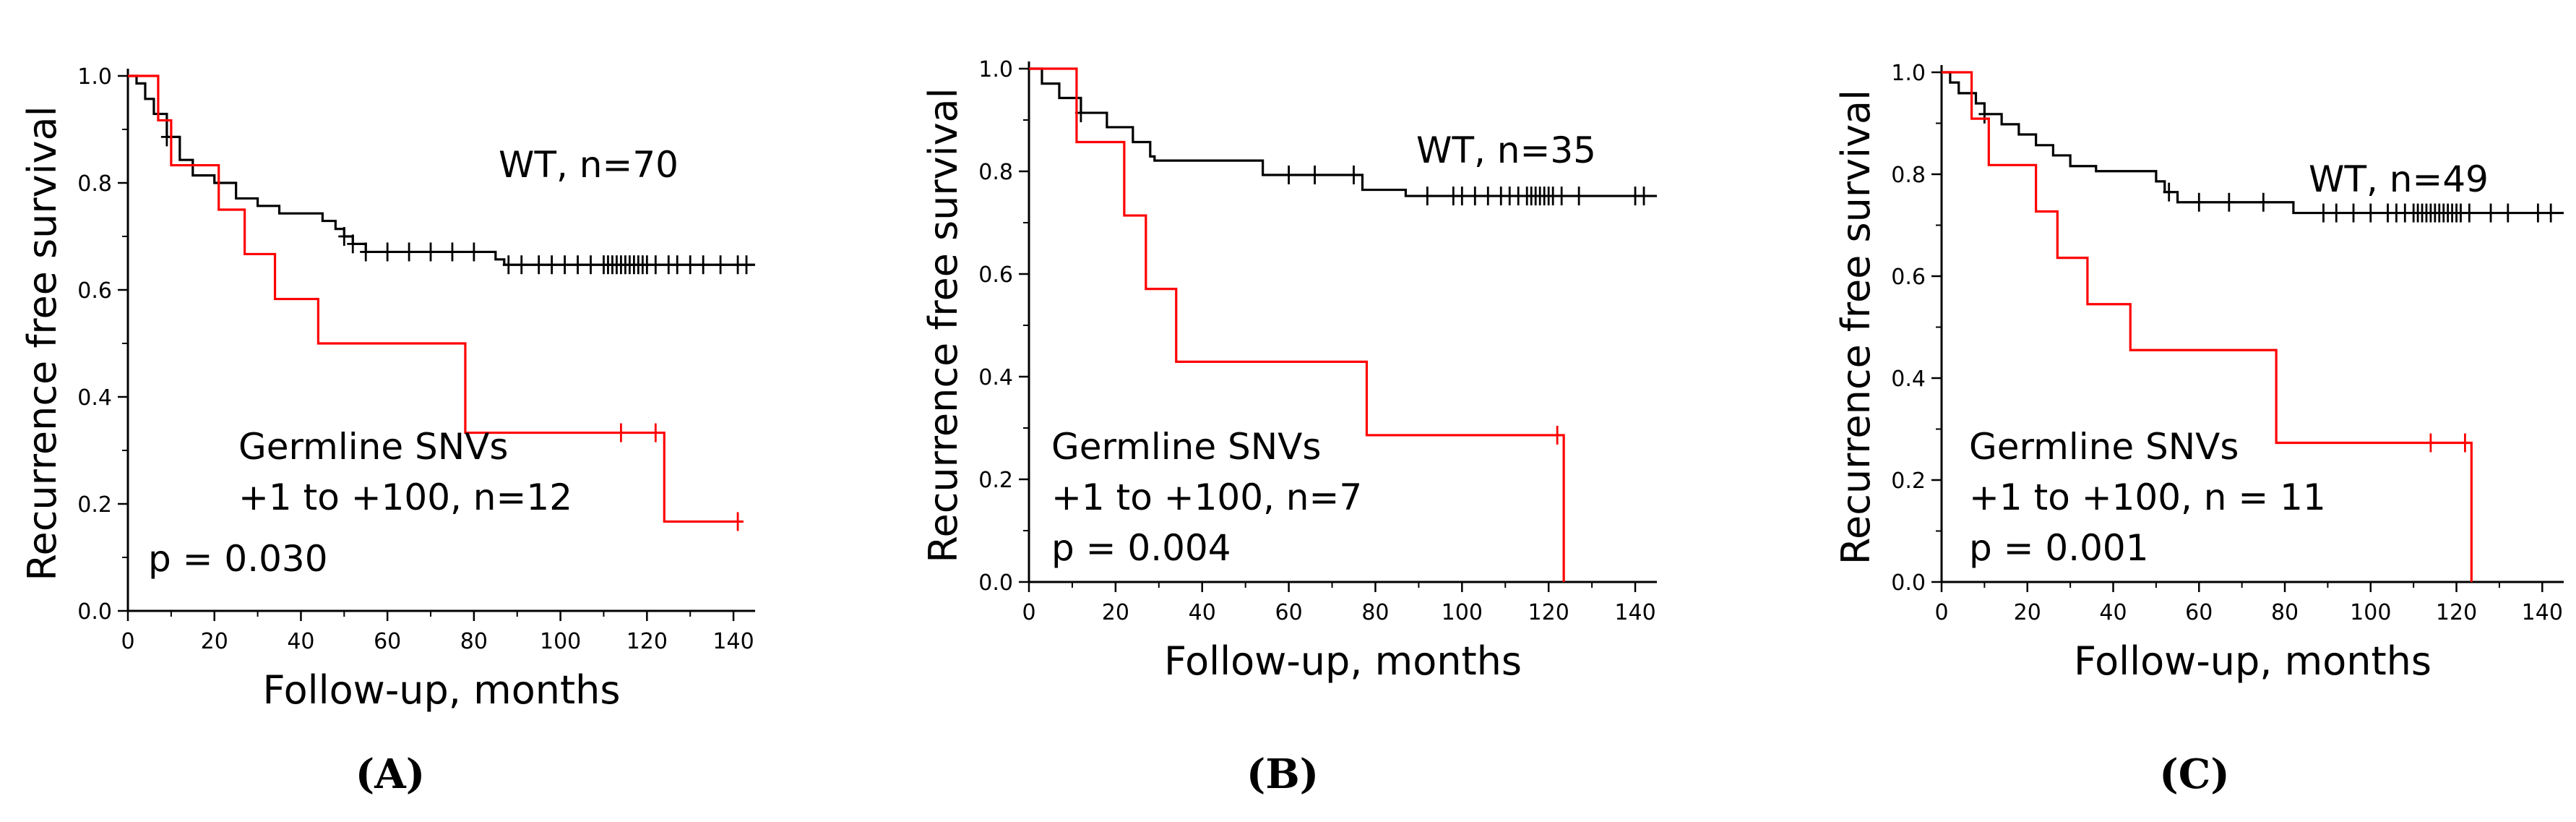  Describe the element at coordinates (2194, 774) in the screenshot. I see `panel-label: (C)` at that location.